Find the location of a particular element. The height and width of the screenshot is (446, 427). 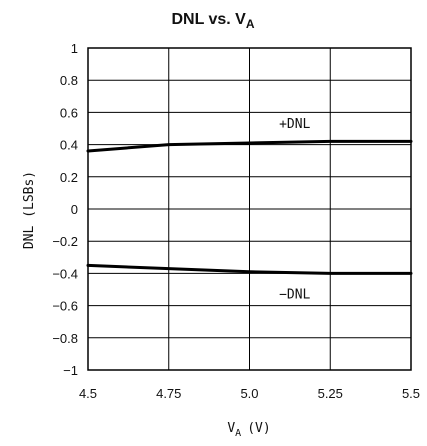

x-tick-label: 5.25 is located at coordinates (330, 393).